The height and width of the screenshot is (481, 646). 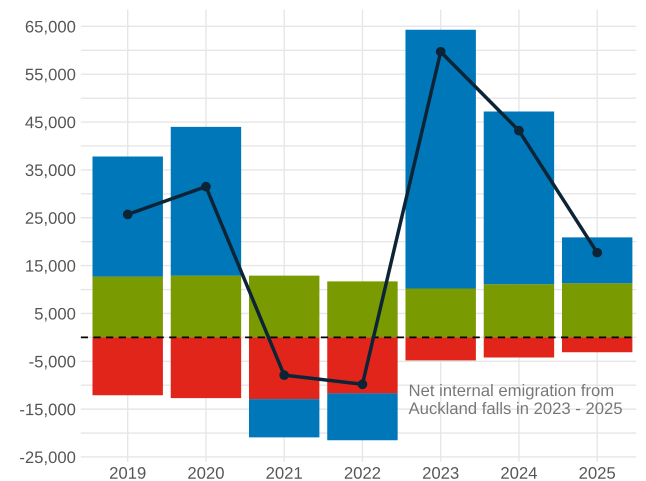 What do you see at coordinates (51, 171) in the screenshot?
I see `y-tick-label: 35,000` at bounding box center [51, 171].